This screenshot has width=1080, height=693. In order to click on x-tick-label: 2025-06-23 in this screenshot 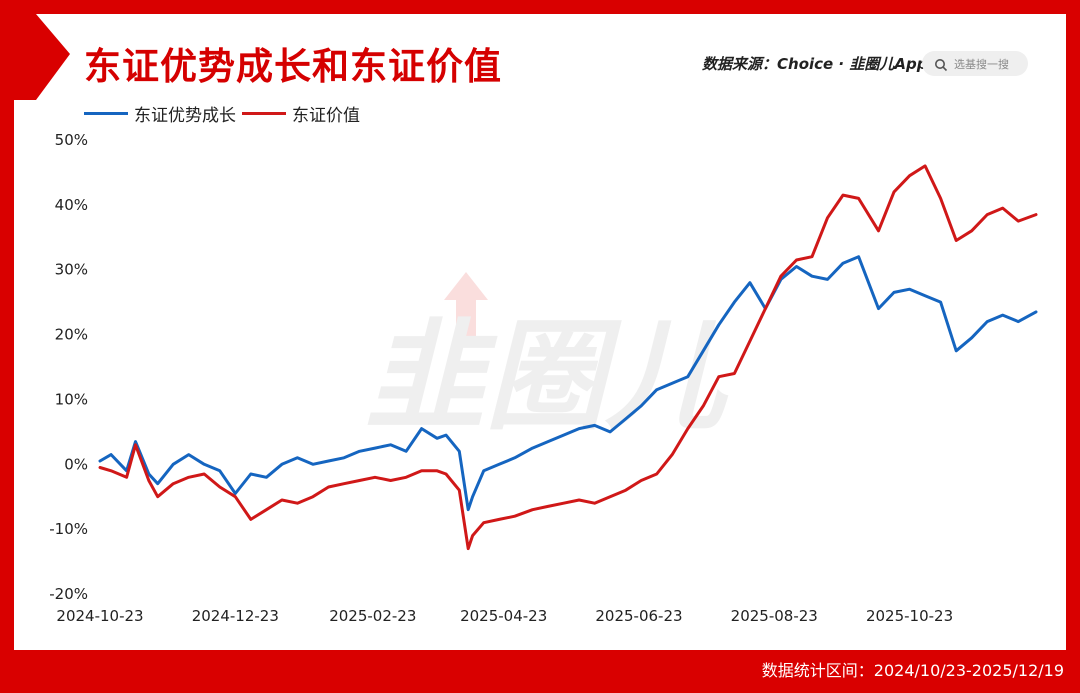, I will do `click(638, 616)`.